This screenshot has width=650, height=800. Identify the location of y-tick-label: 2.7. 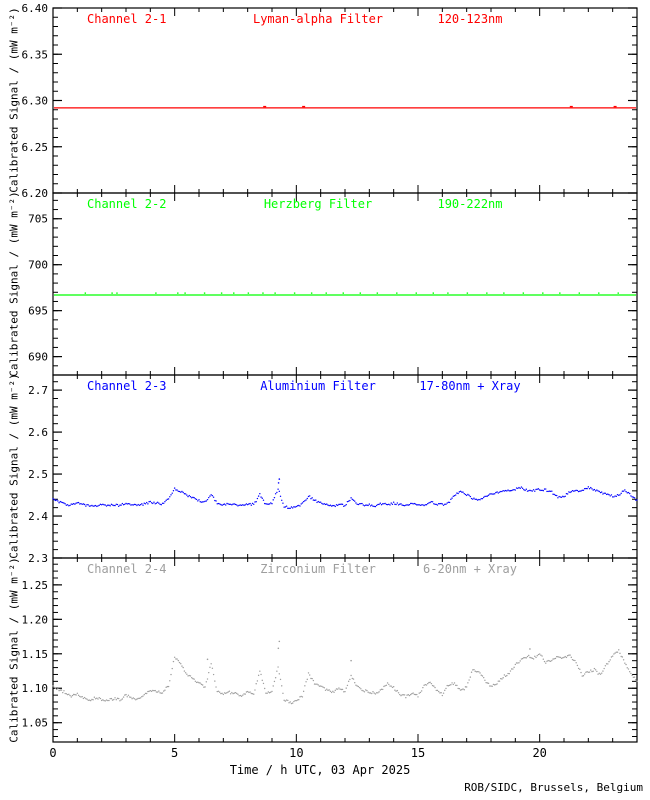
(38, 390).